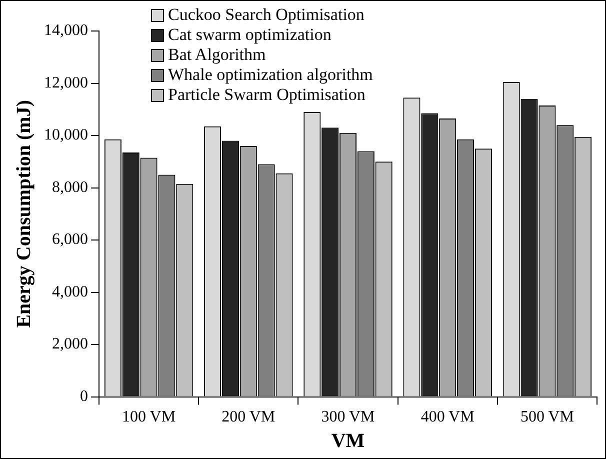  I want to click on y-tick-label: 0, so click(84, 397).